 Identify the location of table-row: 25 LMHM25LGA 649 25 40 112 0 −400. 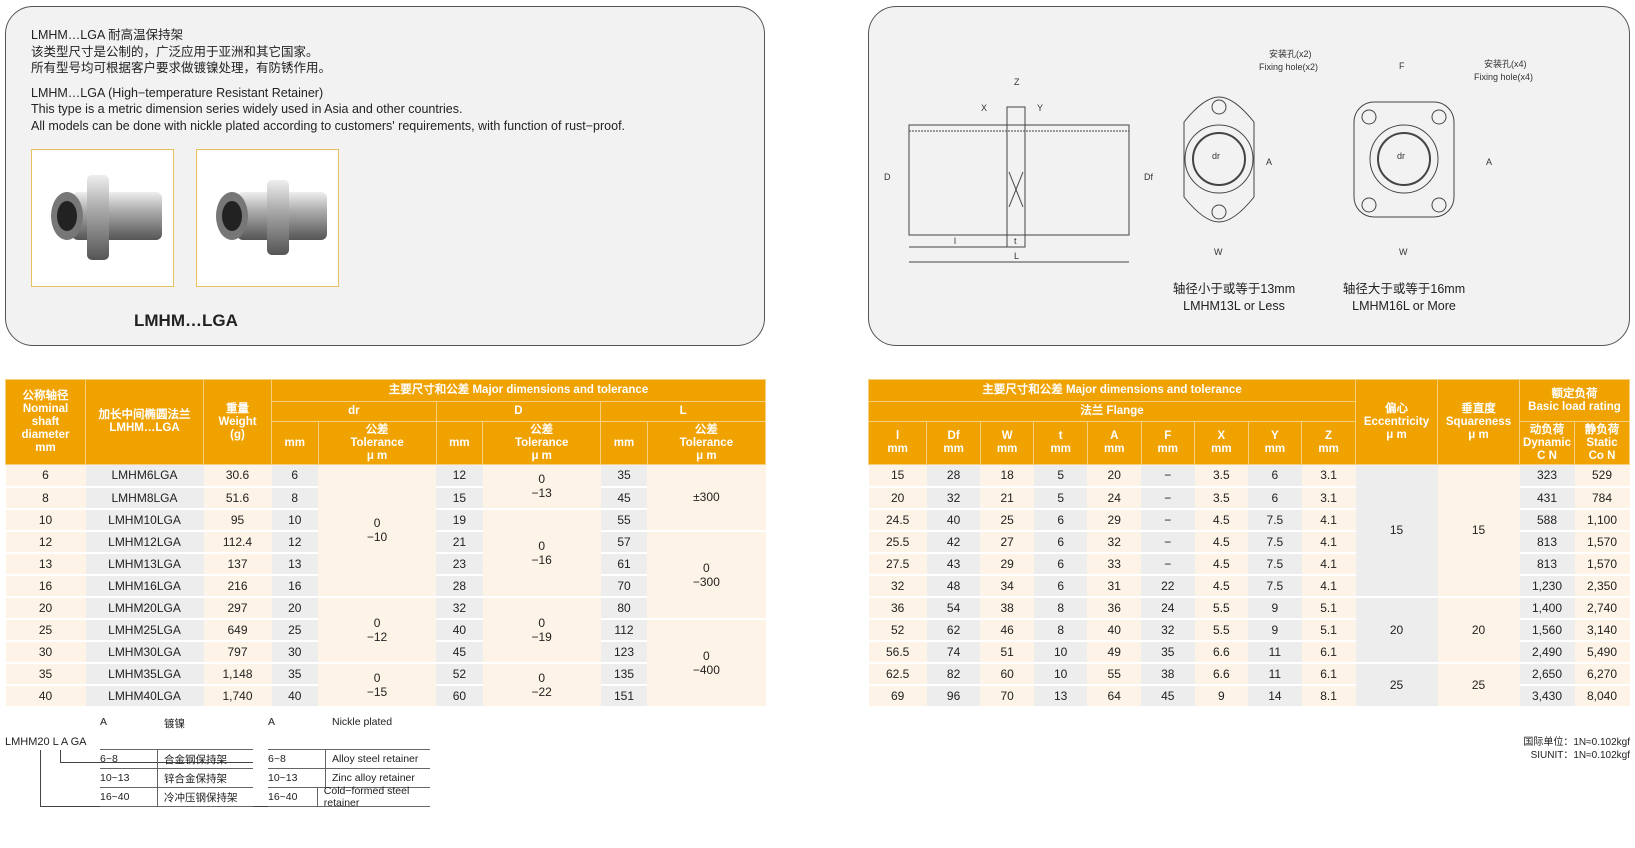
(385, 663).